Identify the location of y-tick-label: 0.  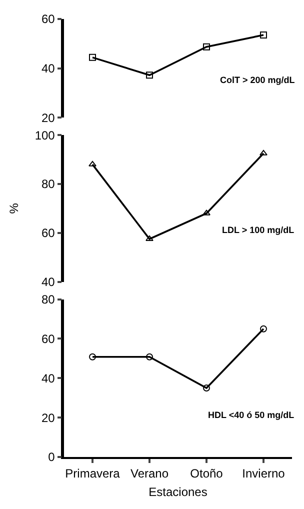
(52, 457).